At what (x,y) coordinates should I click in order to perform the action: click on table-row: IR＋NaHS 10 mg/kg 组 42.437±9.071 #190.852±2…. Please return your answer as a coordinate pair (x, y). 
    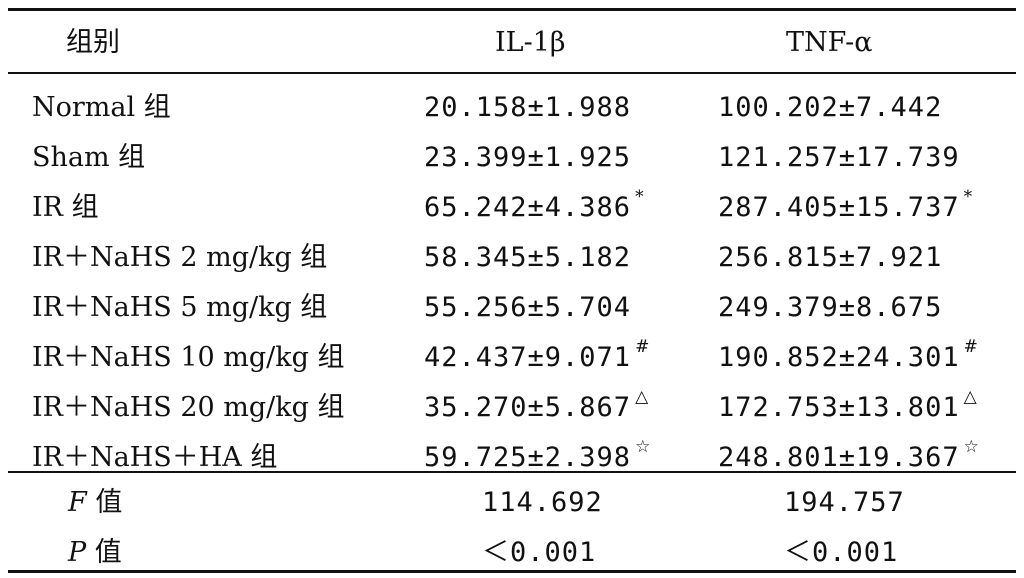
    Looking at the image, I should click on (512, 358).